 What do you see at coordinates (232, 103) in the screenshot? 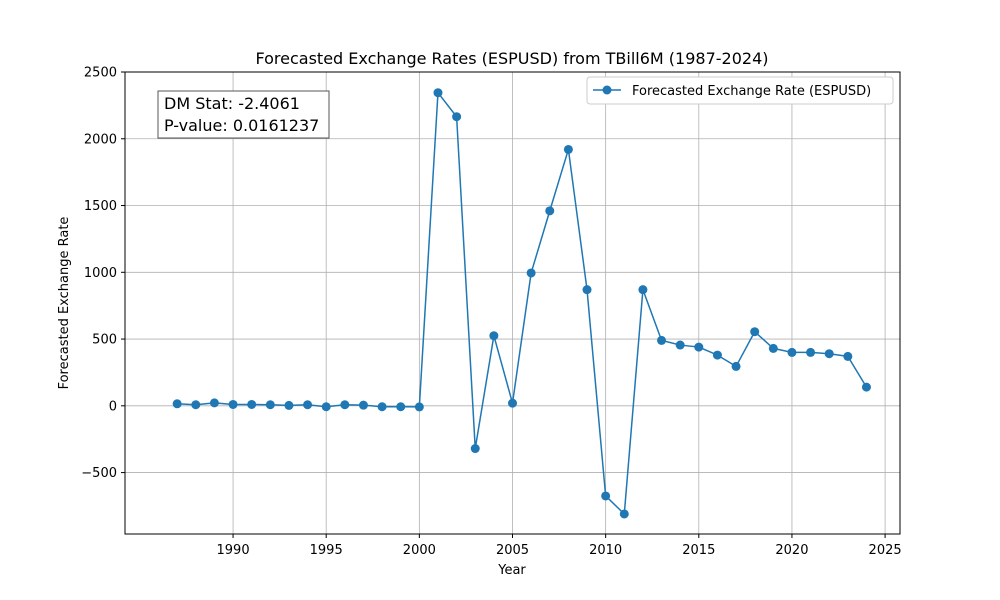
I see `dm-stat-text: DM Stat: -2.4061` at bounding box center [232, 103].